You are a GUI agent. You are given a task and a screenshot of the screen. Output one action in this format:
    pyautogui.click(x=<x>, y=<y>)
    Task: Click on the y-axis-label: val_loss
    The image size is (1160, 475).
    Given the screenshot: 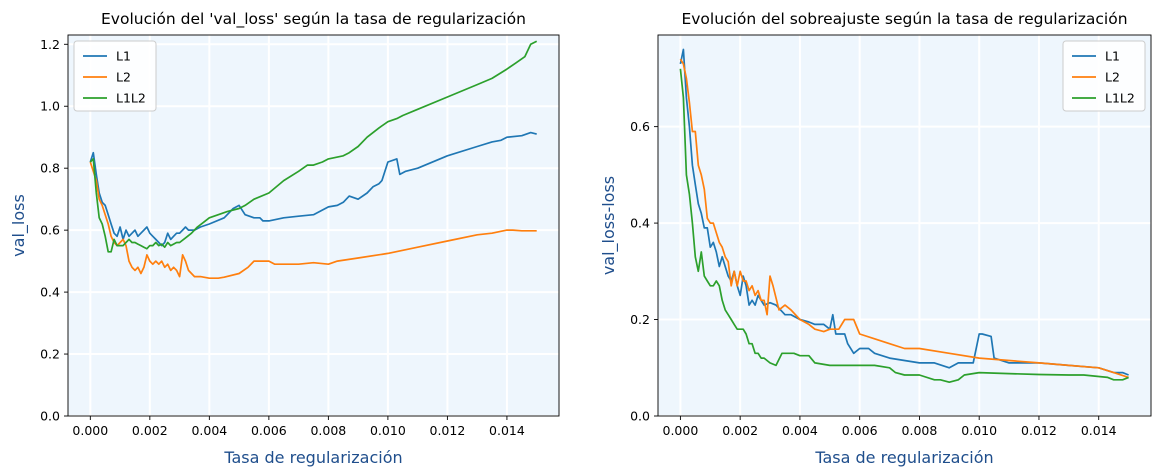 What is the action you would take?
    pyautogui.click(x=19, y=225)
    